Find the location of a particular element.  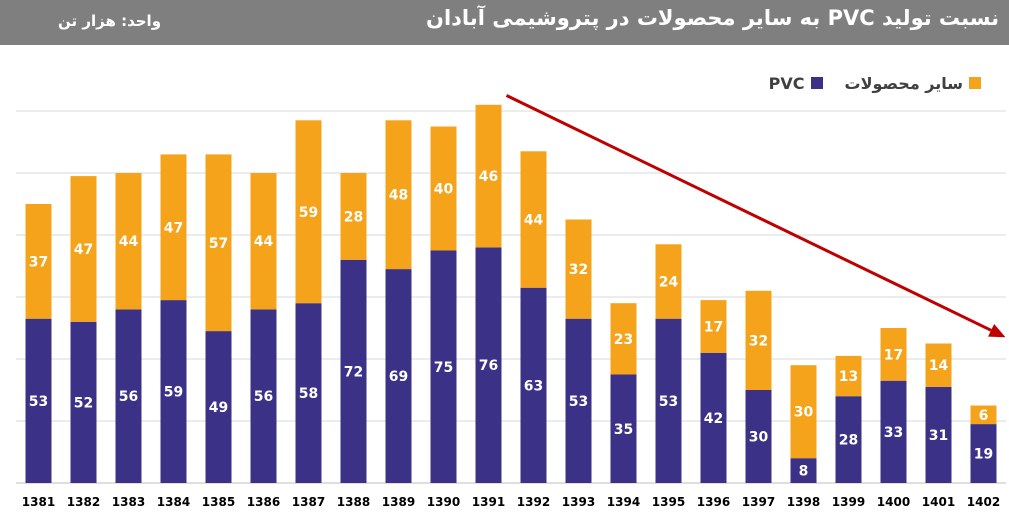

data-label-other: 48 is located at coordinates (398, 196).